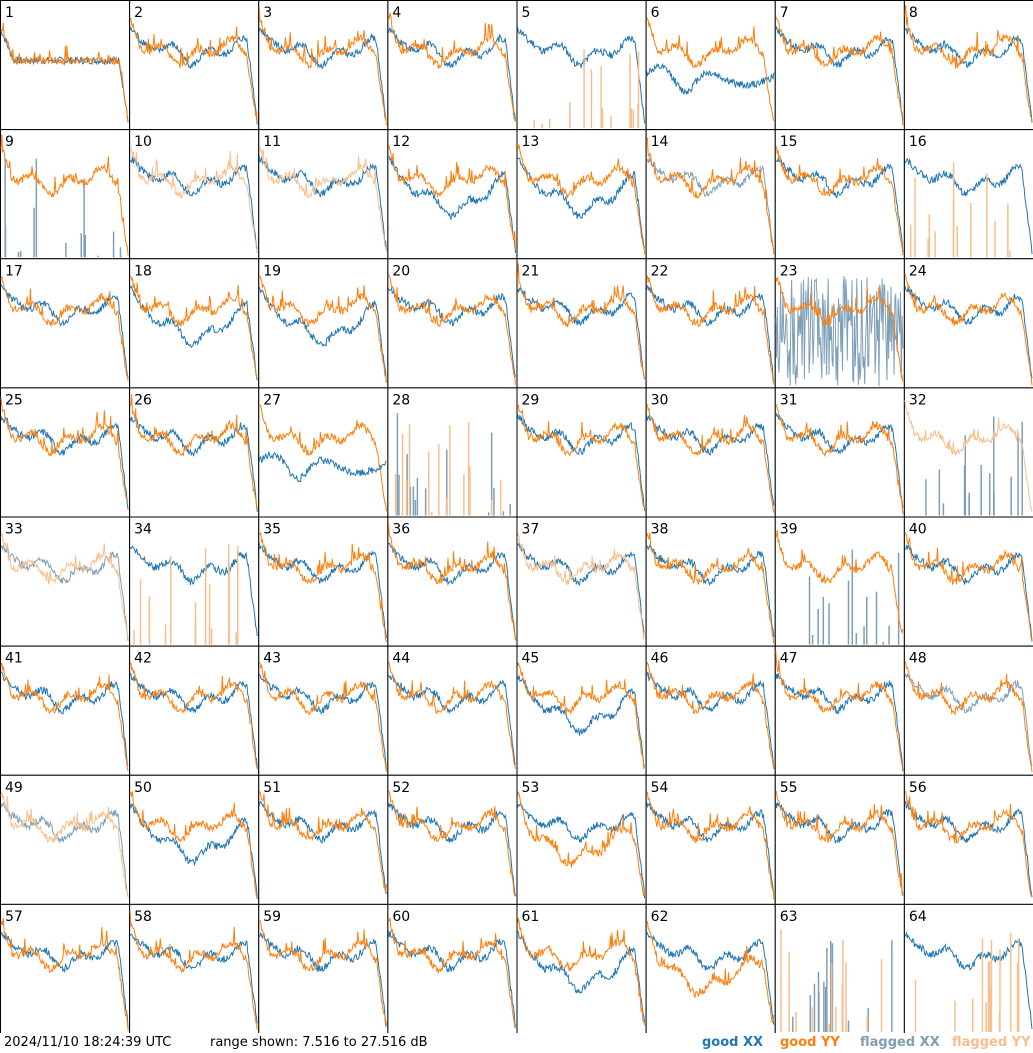  I want to click on panel-label: 52, so click(401, 788).